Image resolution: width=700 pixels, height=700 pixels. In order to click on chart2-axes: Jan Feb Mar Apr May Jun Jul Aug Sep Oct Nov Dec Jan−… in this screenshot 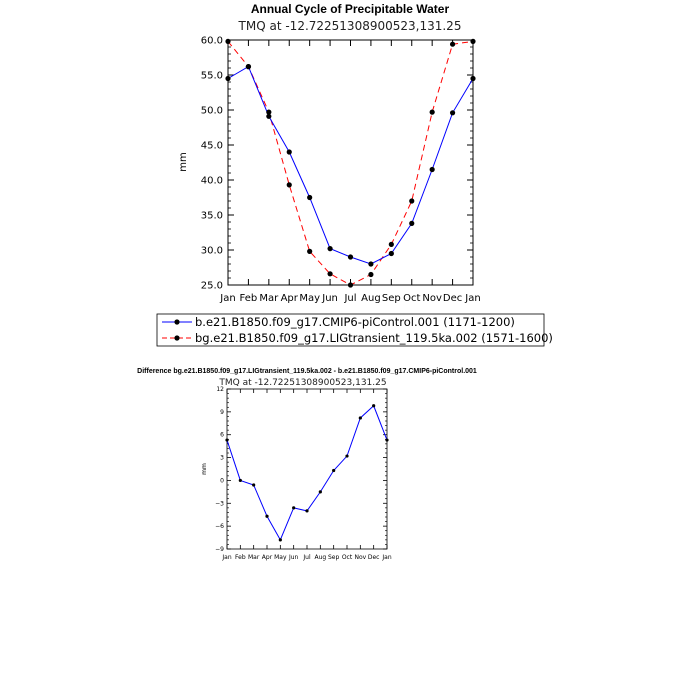, I will do `click(303, 473)`.